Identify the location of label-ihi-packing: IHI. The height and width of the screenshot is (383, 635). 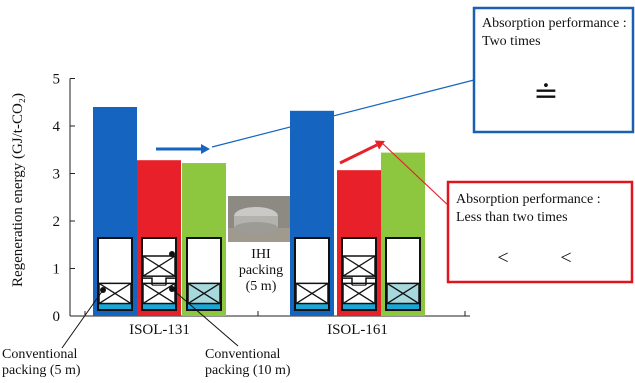
(261, 254).